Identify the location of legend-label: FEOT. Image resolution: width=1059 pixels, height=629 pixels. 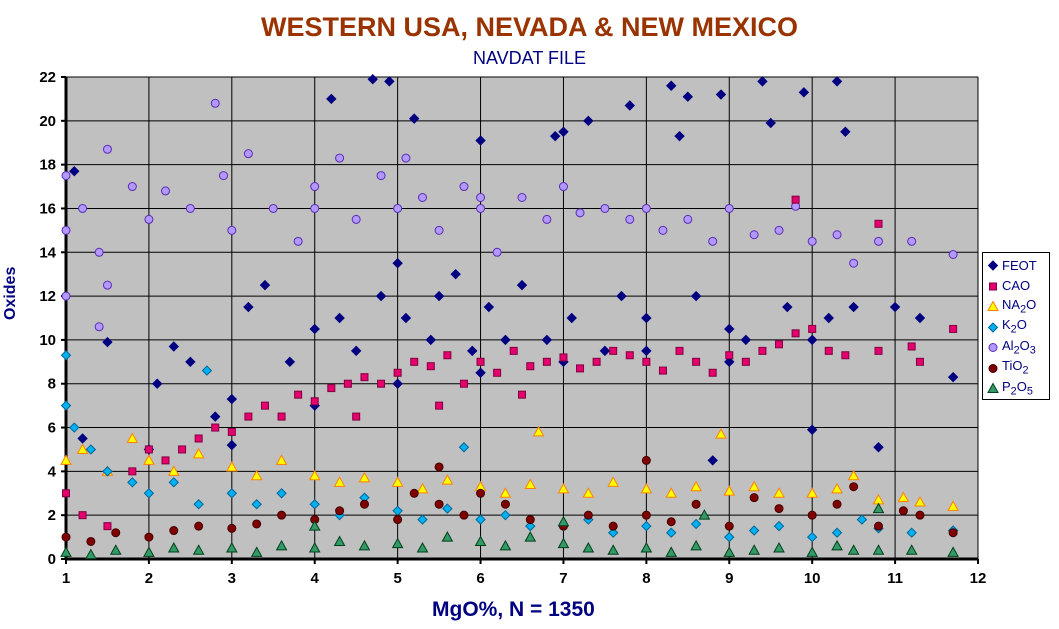
(1019, 265).